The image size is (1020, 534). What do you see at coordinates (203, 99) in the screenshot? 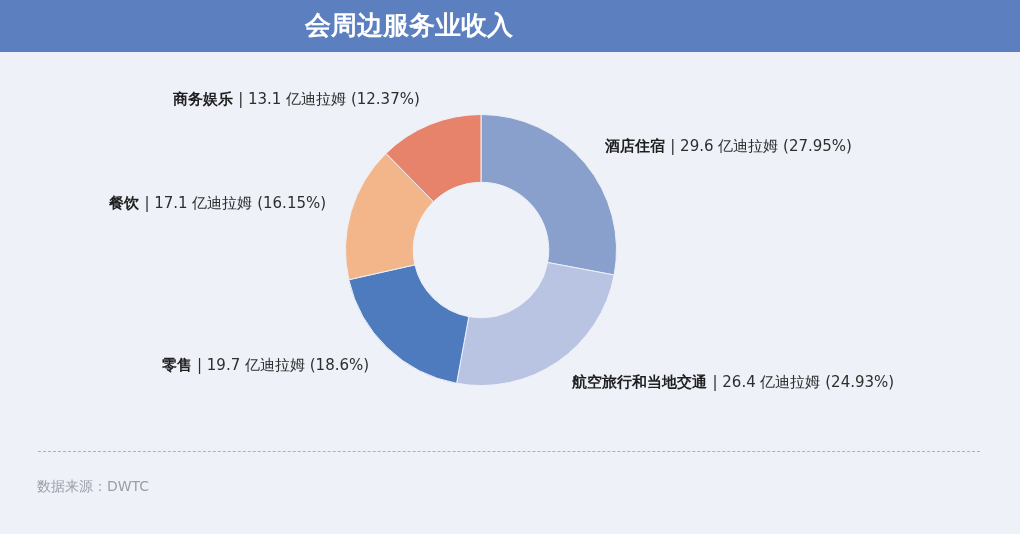
I see `slice-label: 商务娱乐` at bounding box center [203, 99].